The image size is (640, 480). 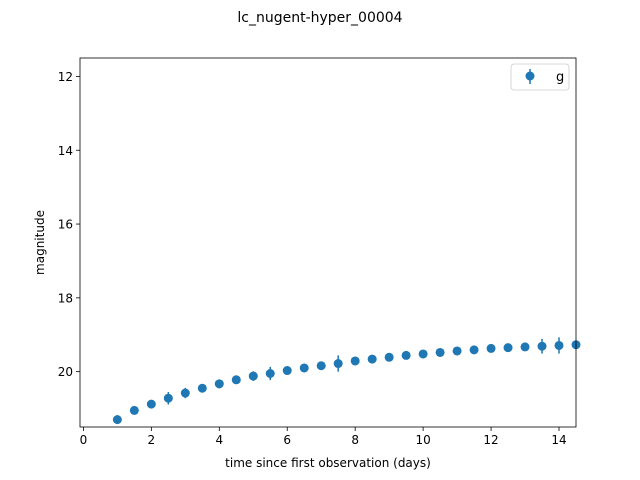 I want to click on x-tick-label: 2, so click(x=152, y=440).